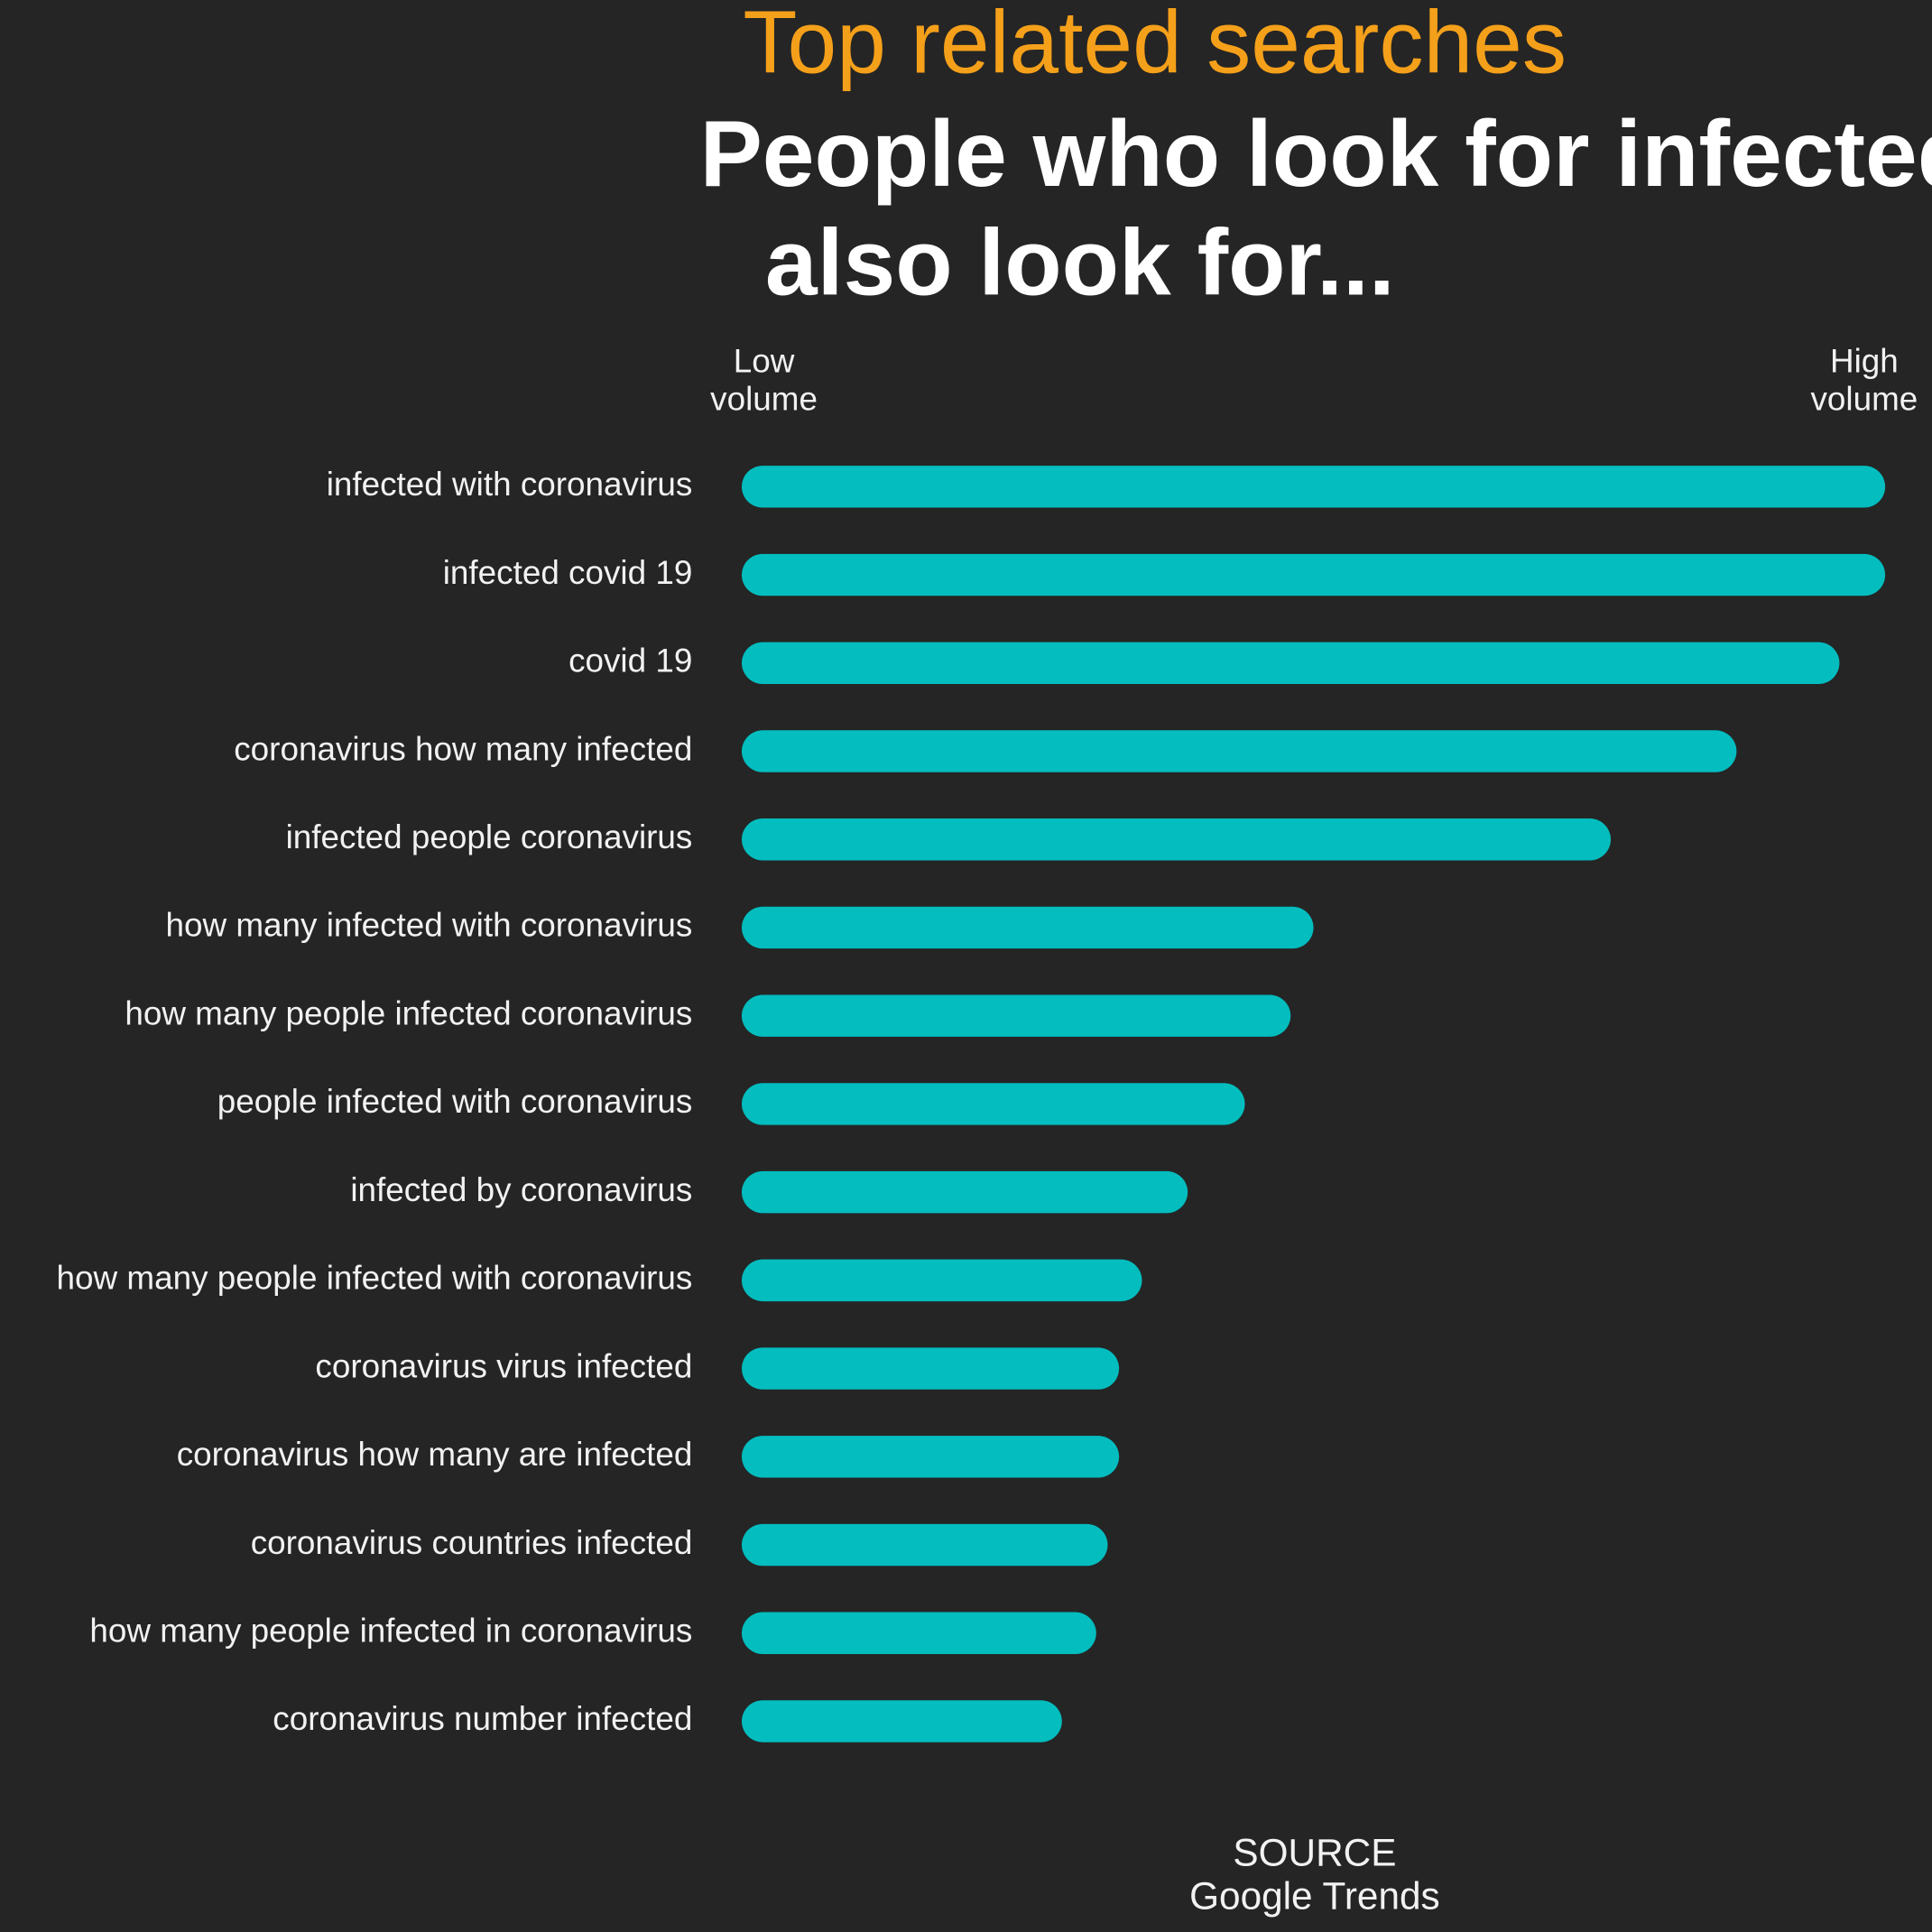  What do you see at coordinates (1314, 1895) in the screenshot?
I see `source: Google Trends` at bounding box center [1314, 1895].